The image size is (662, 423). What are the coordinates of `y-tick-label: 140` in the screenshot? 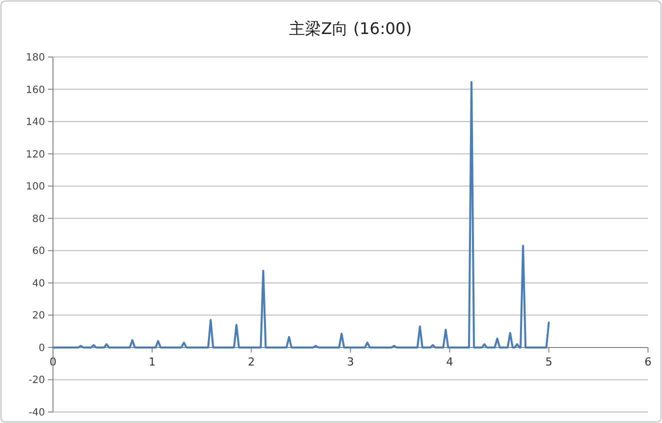 It's located at (35, 122).